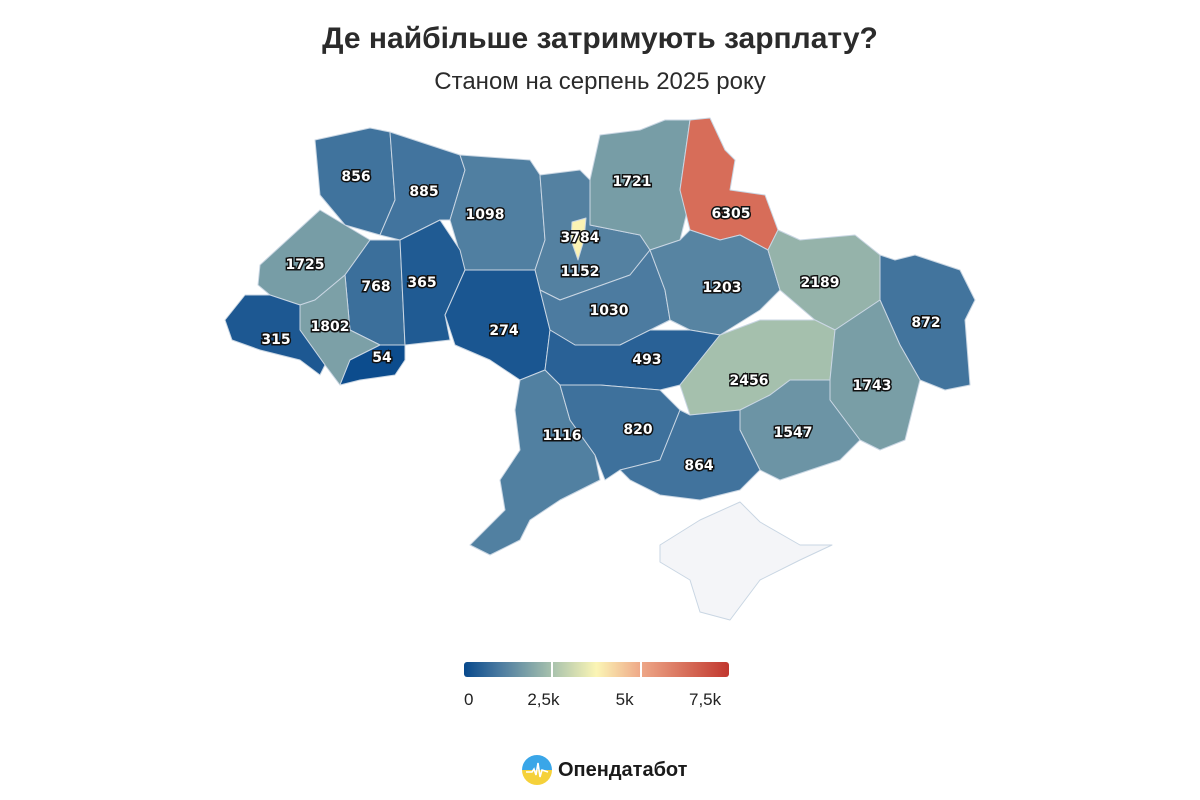 The width and height of the screenshot is (1200, 800). What do you see at coordinates (820, 283) in the screenshot?
I see `value-label-kharkiv: 2189` at bounding box center [820, 283].